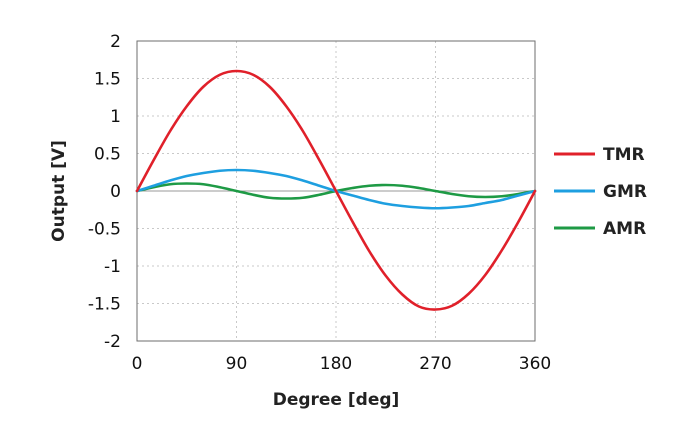 Image resolution: width=700 pixels, height=440 pixels. What do you see at coordinates (115, 192) in the screenshot?
I see `y-tick-label: 0` at bounding box center [115, 192].